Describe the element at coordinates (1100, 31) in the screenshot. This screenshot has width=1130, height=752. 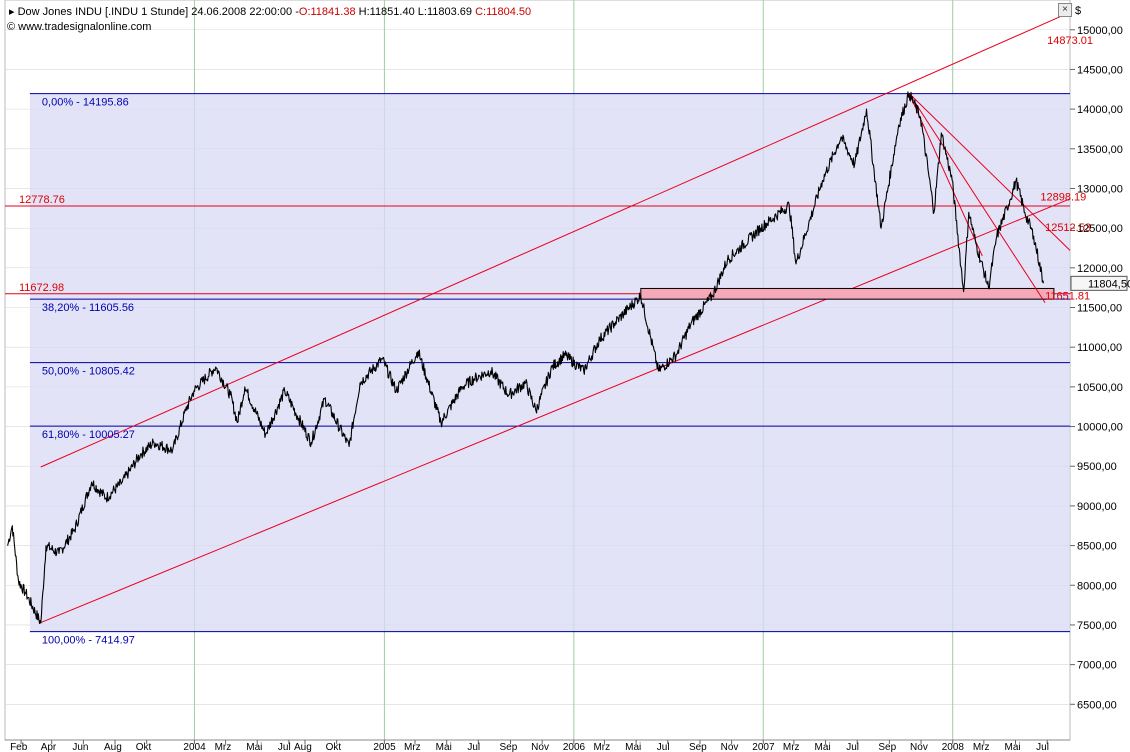
I see `y-tick-label: 15000,00` at that location.